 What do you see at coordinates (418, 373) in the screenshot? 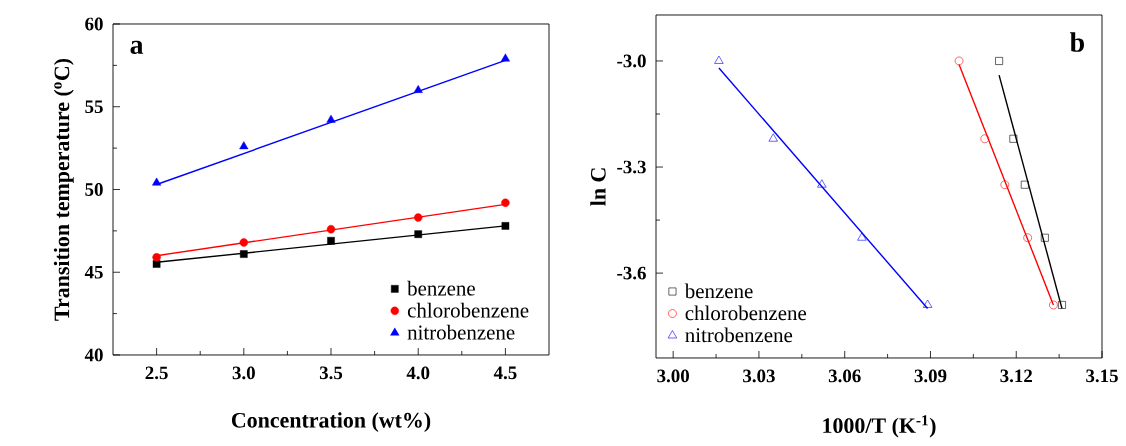
I see `x-tick-label: 4.0` at bounding box center [418, 373].